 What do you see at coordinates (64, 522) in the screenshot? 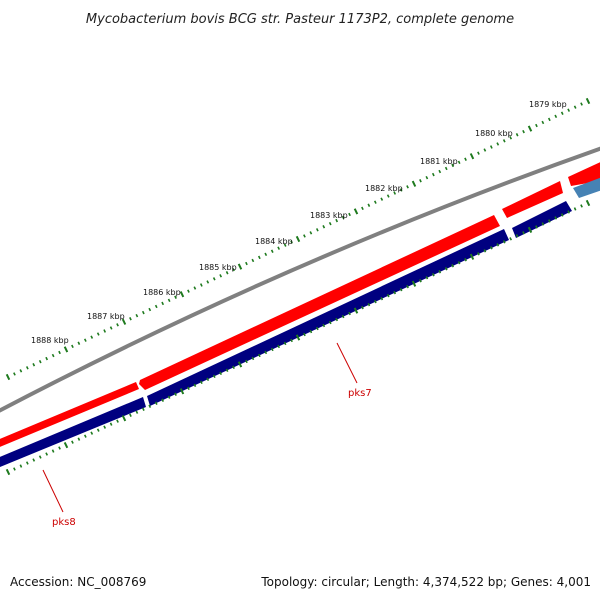
I see `gene-label-pks8: pks8` at bounding box center [64, 522].